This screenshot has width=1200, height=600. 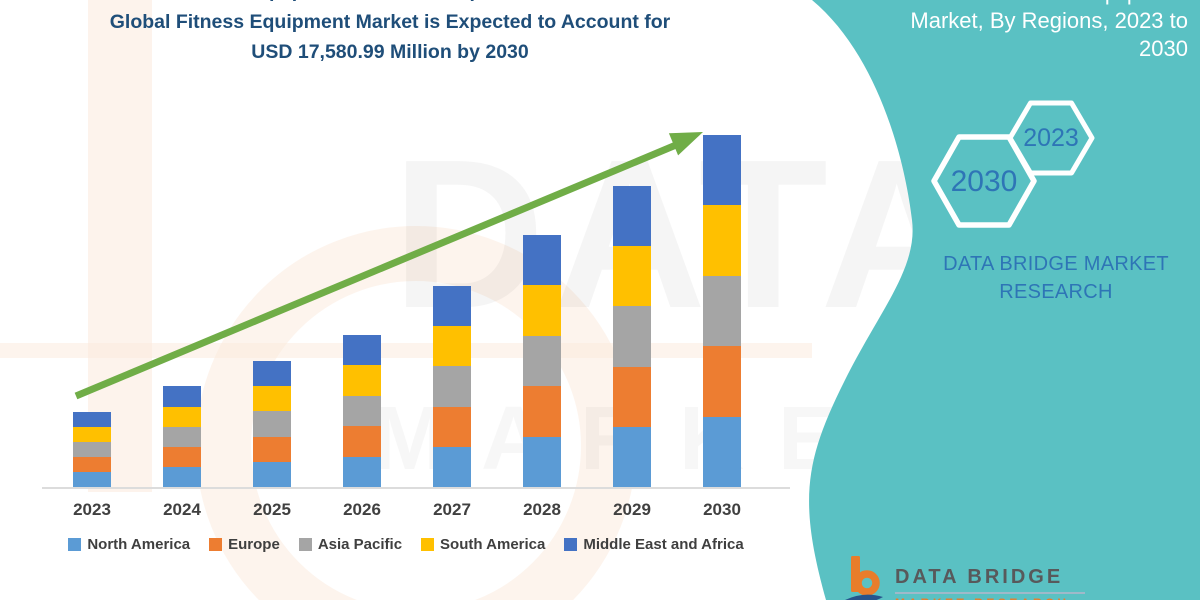 I want to click on legend-label: Europe, so click(x=254, y=544).